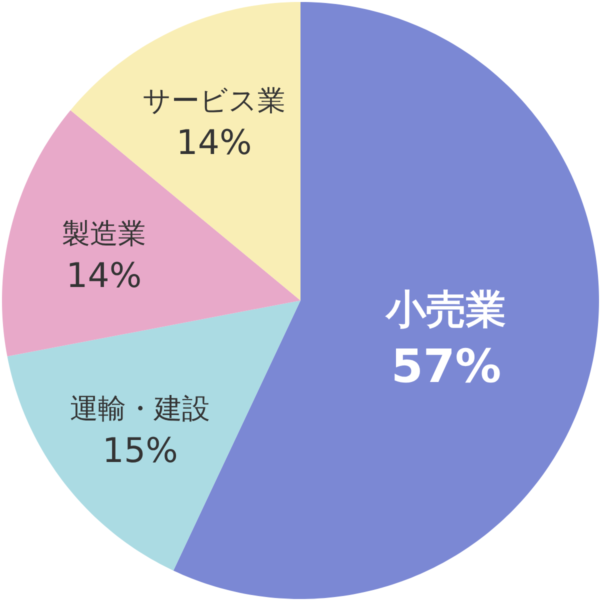 Image resolution: width=600 pixels, height=600 pixels. I want to click on slice-label: 運輸・建設, so click(140, 408).